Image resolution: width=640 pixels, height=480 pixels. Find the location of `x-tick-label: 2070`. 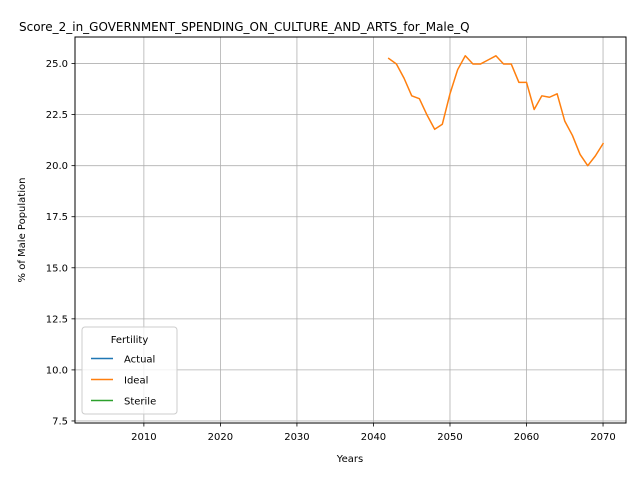

x-tick-label: 2070 is located at coordinates (602, 437).